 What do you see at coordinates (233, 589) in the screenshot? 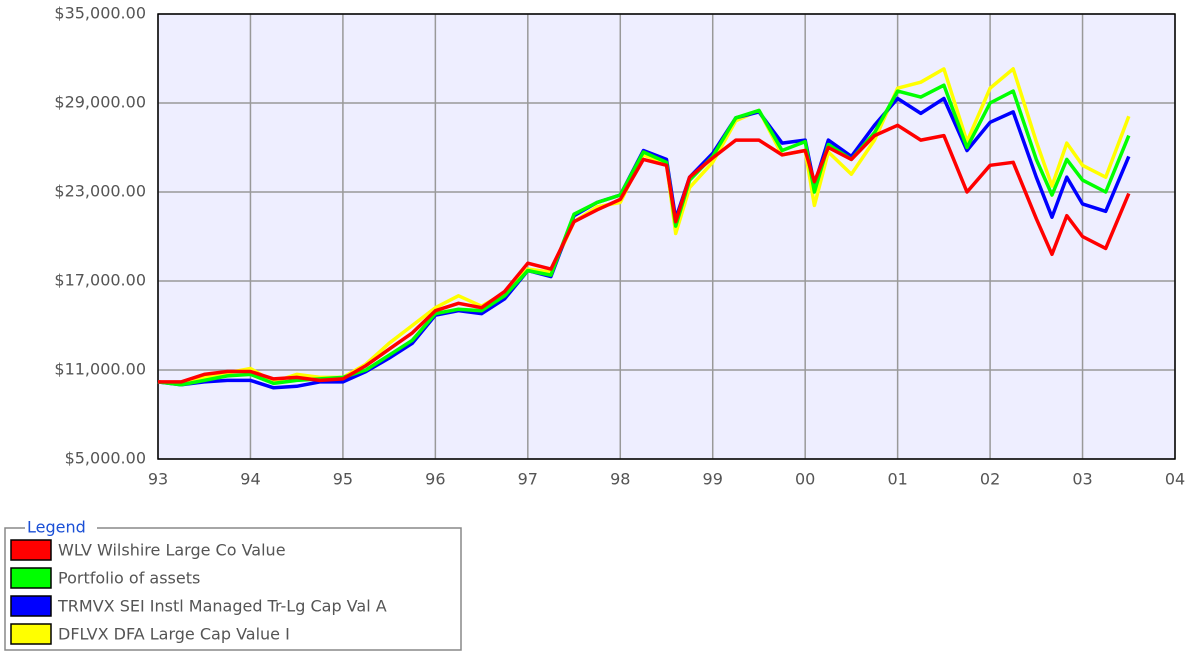
I see `legend-frame` at bounding box center [233, 589].